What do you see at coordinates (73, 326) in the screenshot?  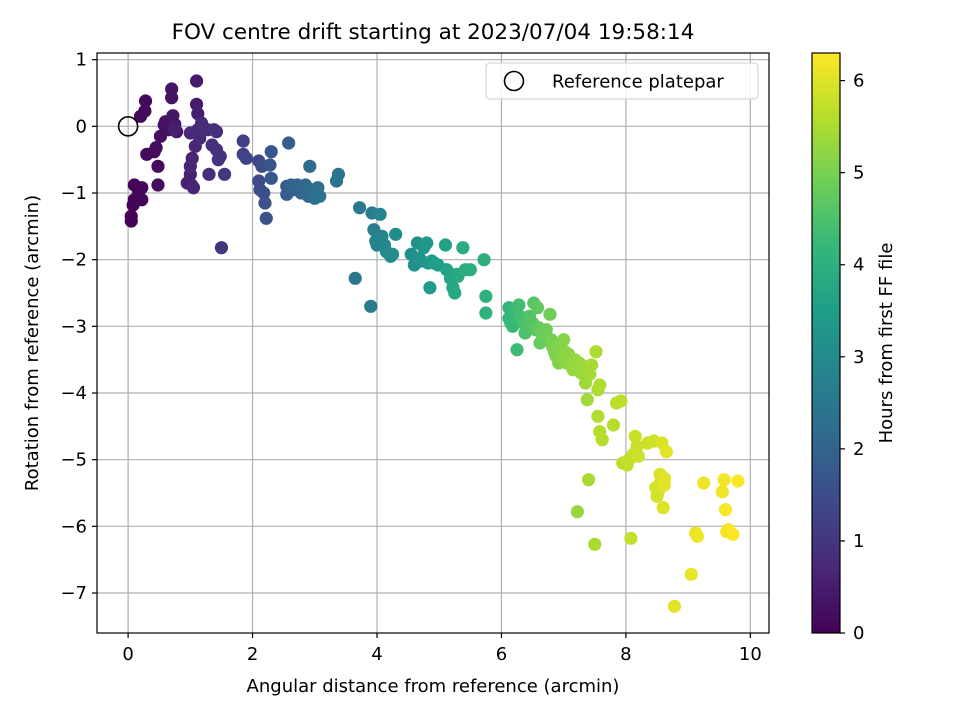 I see `y-tick-label: −3` at bounding box center [73, 326].